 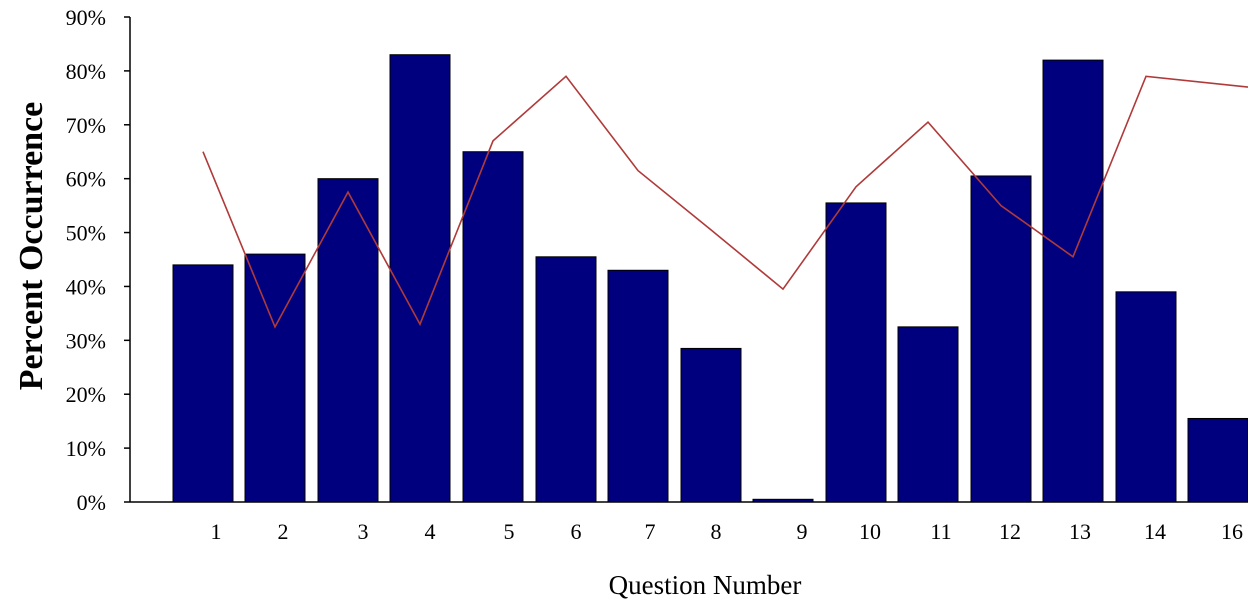 I want to click on y-tick-label: 10%, so click(x=86, y=448).